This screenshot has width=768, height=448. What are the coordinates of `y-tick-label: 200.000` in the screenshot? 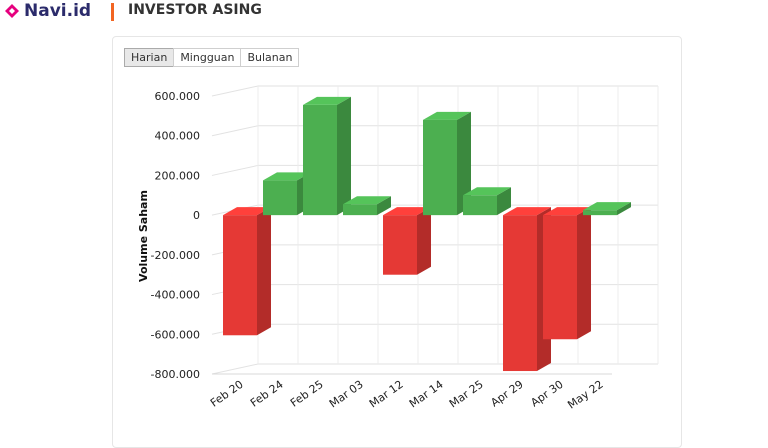 It's located at (178, 175).